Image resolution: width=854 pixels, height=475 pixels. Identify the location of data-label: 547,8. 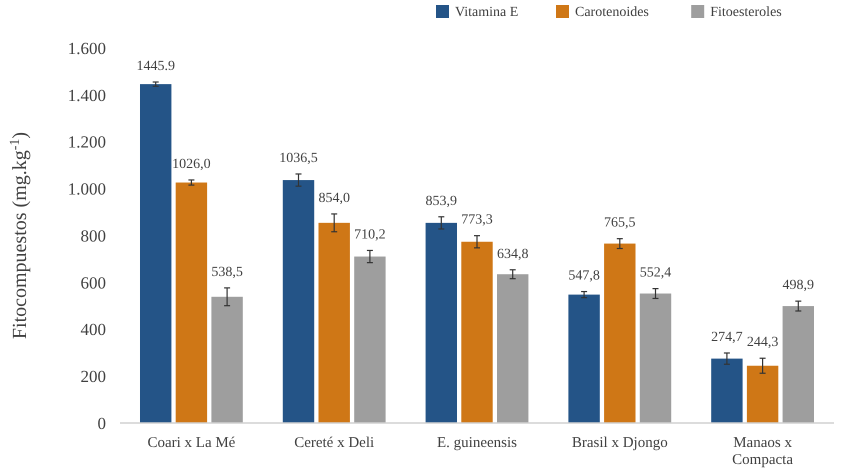
(584, 276).